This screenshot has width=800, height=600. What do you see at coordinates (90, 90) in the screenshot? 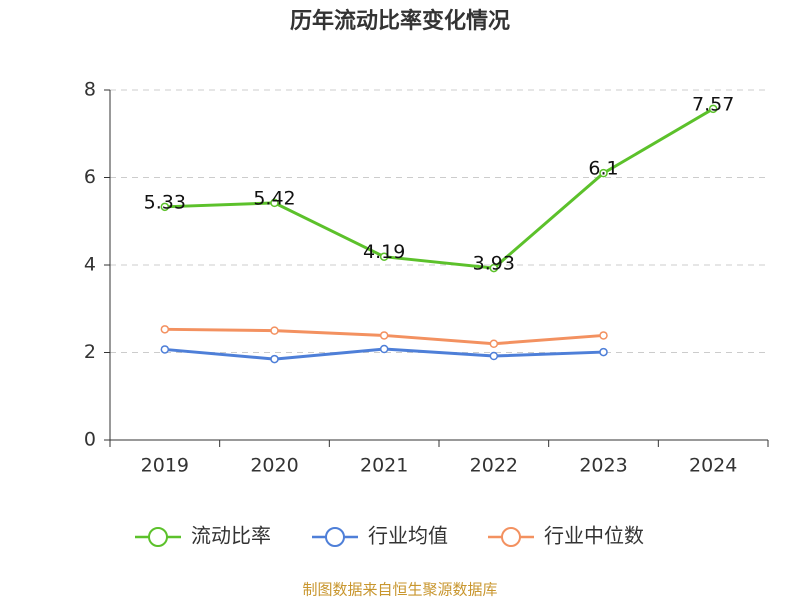
I see `y-tick-label: 8` at bounding box center [90, 90].